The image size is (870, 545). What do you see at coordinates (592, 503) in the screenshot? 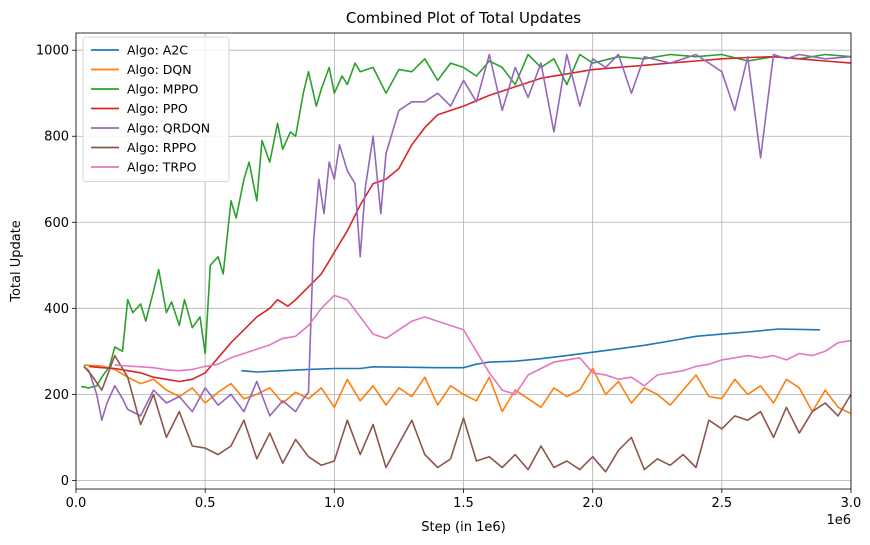
I see `x-tick-label: 2.0` at bounding box center [592, 503].